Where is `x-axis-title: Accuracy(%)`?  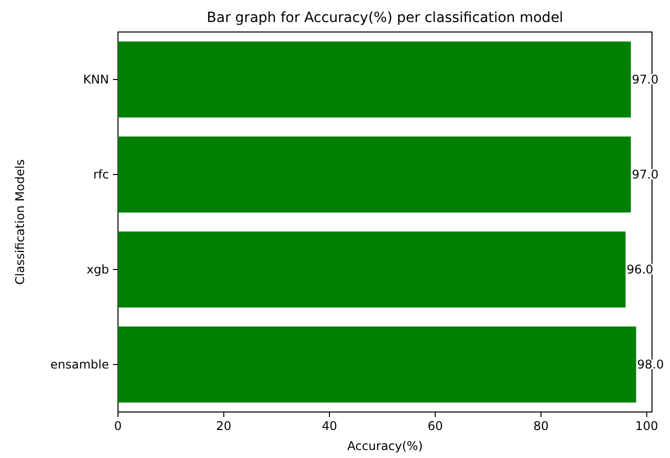
x-axis-title: Accuracy(%) is located at coordinates (385, 446).